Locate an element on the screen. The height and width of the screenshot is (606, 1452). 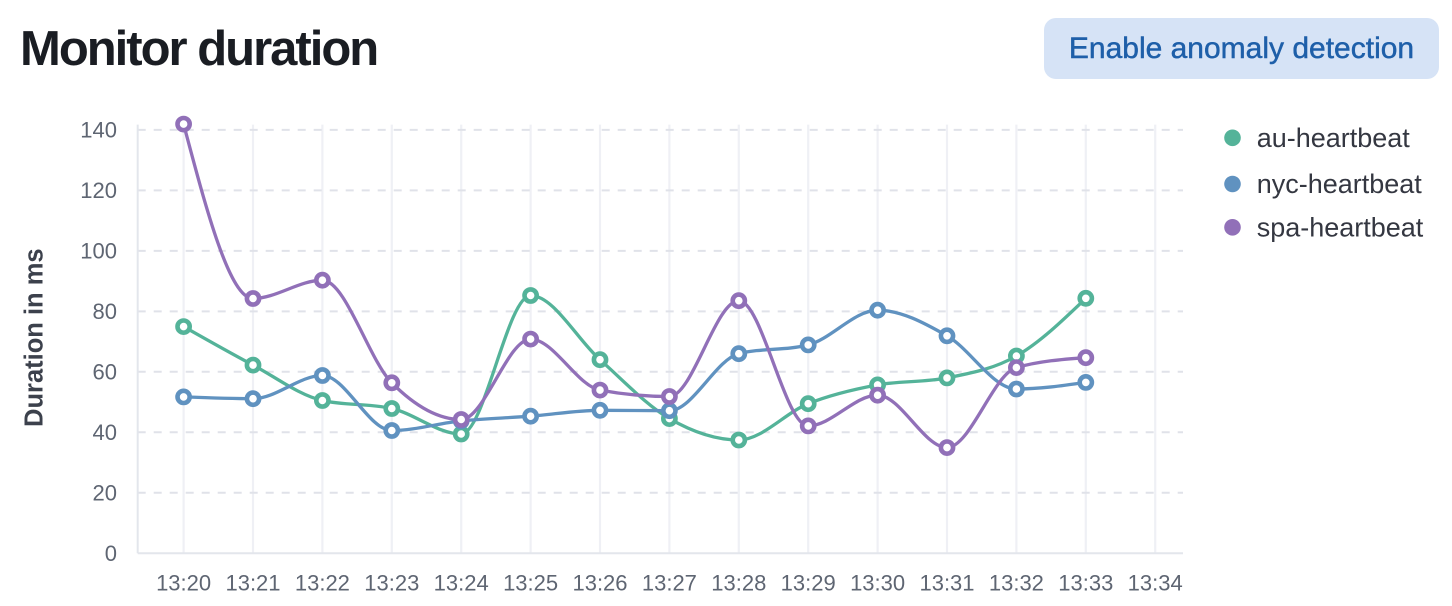
svg-text: 100 is located at coordinates (98, 250).